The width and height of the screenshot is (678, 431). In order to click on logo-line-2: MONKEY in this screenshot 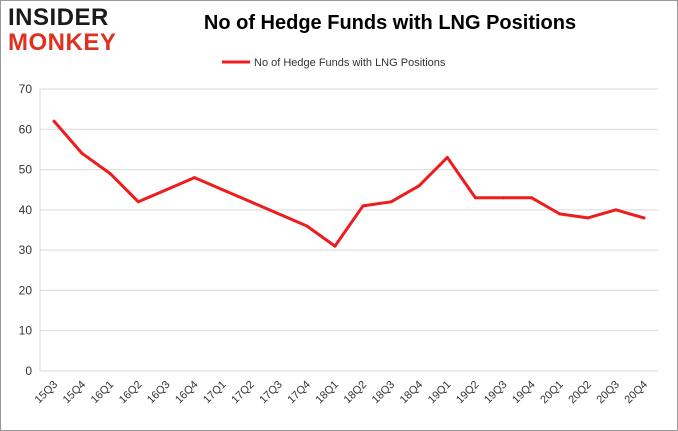, I will do `click(62, 42)`.